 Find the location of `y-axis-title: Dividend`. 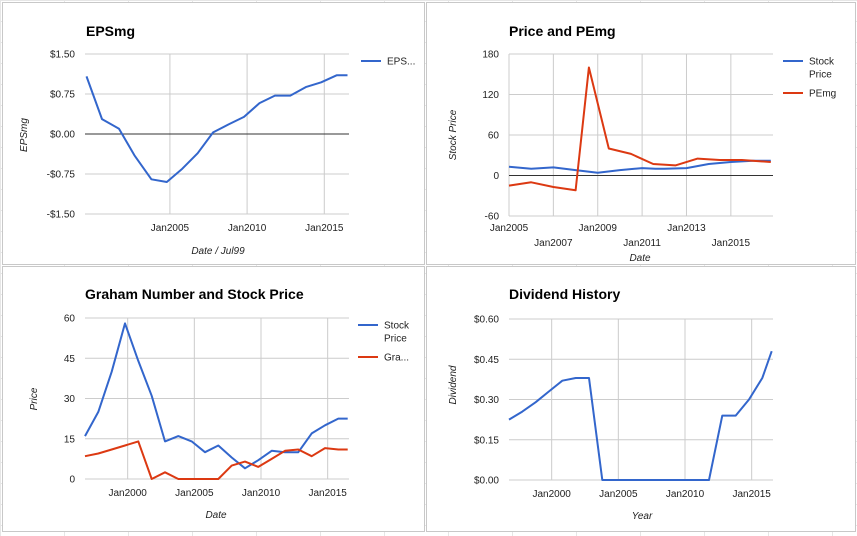

y-axis-title: Dividend is located at coordinates (453, 384).